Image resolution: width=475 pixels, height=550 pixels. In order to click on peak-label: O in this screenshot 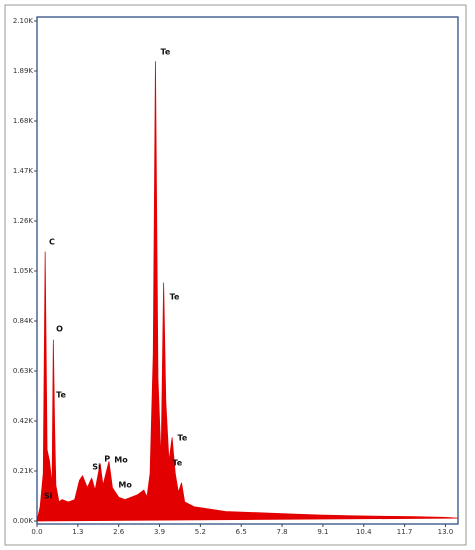, I will do `click(59, 328)`.